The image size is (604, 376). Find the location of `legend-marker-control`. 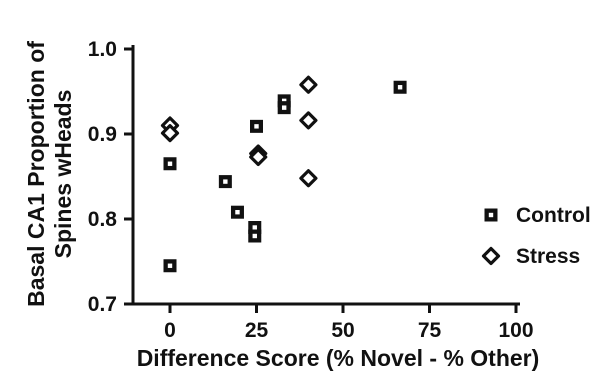

legend-marker-control is located at coordinates (491, 215).